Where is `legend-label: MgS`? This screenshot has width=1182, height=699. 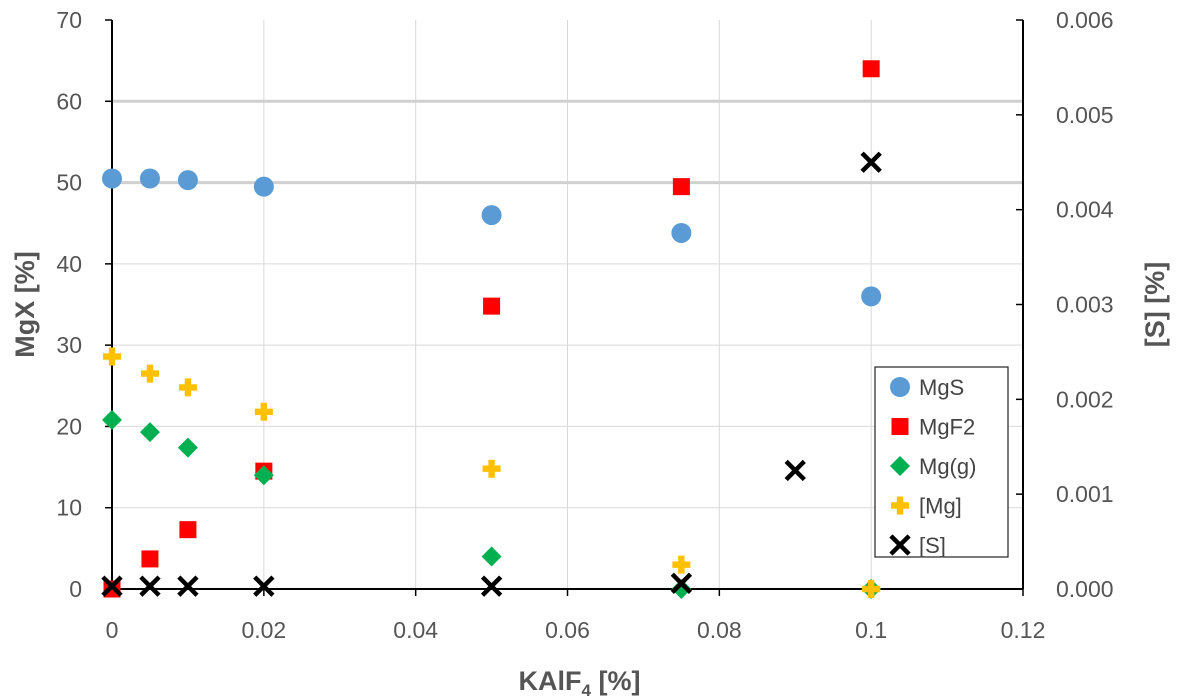
legend-label: MgS is located at coordinates (941, 387).